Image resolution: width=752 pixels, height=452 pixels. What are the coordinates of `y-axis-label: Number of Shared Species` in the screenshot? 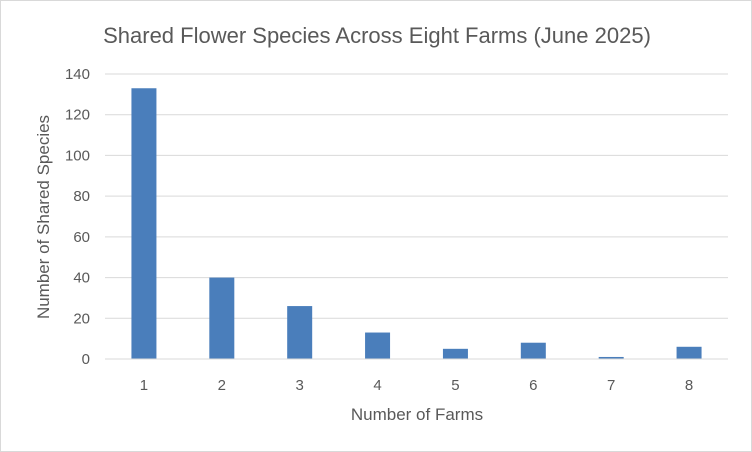 It's located at (43, 217).